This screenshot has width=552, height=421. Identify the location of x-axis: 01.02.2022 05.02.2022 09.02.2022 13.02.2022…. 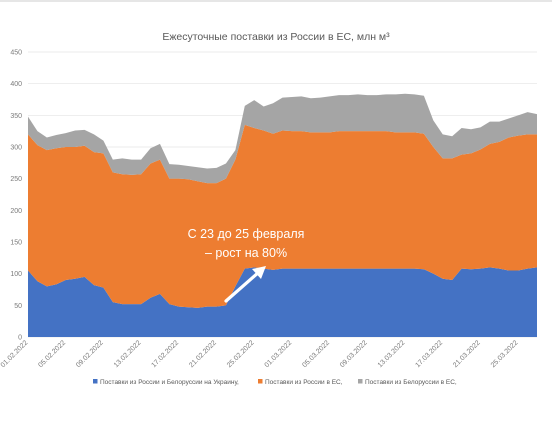
(260, 354).